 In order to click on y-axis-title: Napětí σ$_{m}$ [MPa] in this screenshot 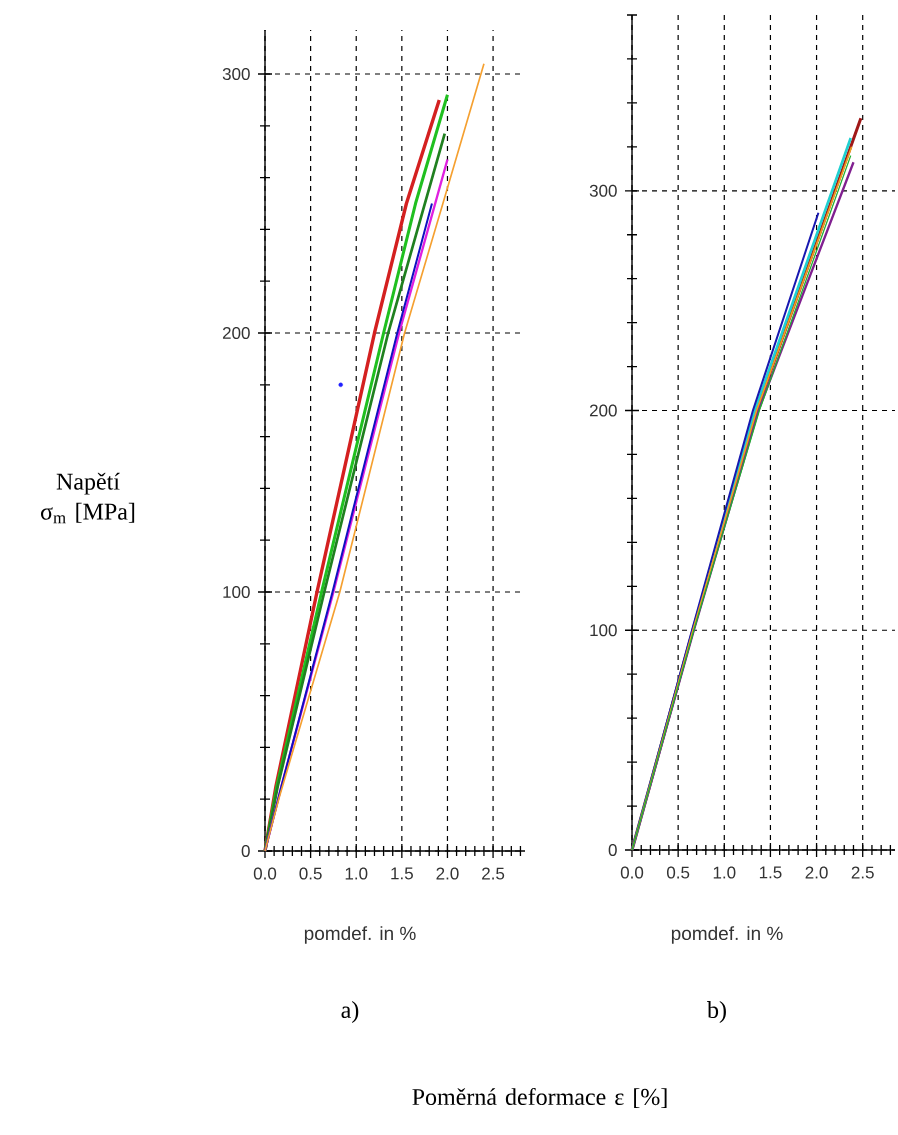, I will do `click(88, 498)`.